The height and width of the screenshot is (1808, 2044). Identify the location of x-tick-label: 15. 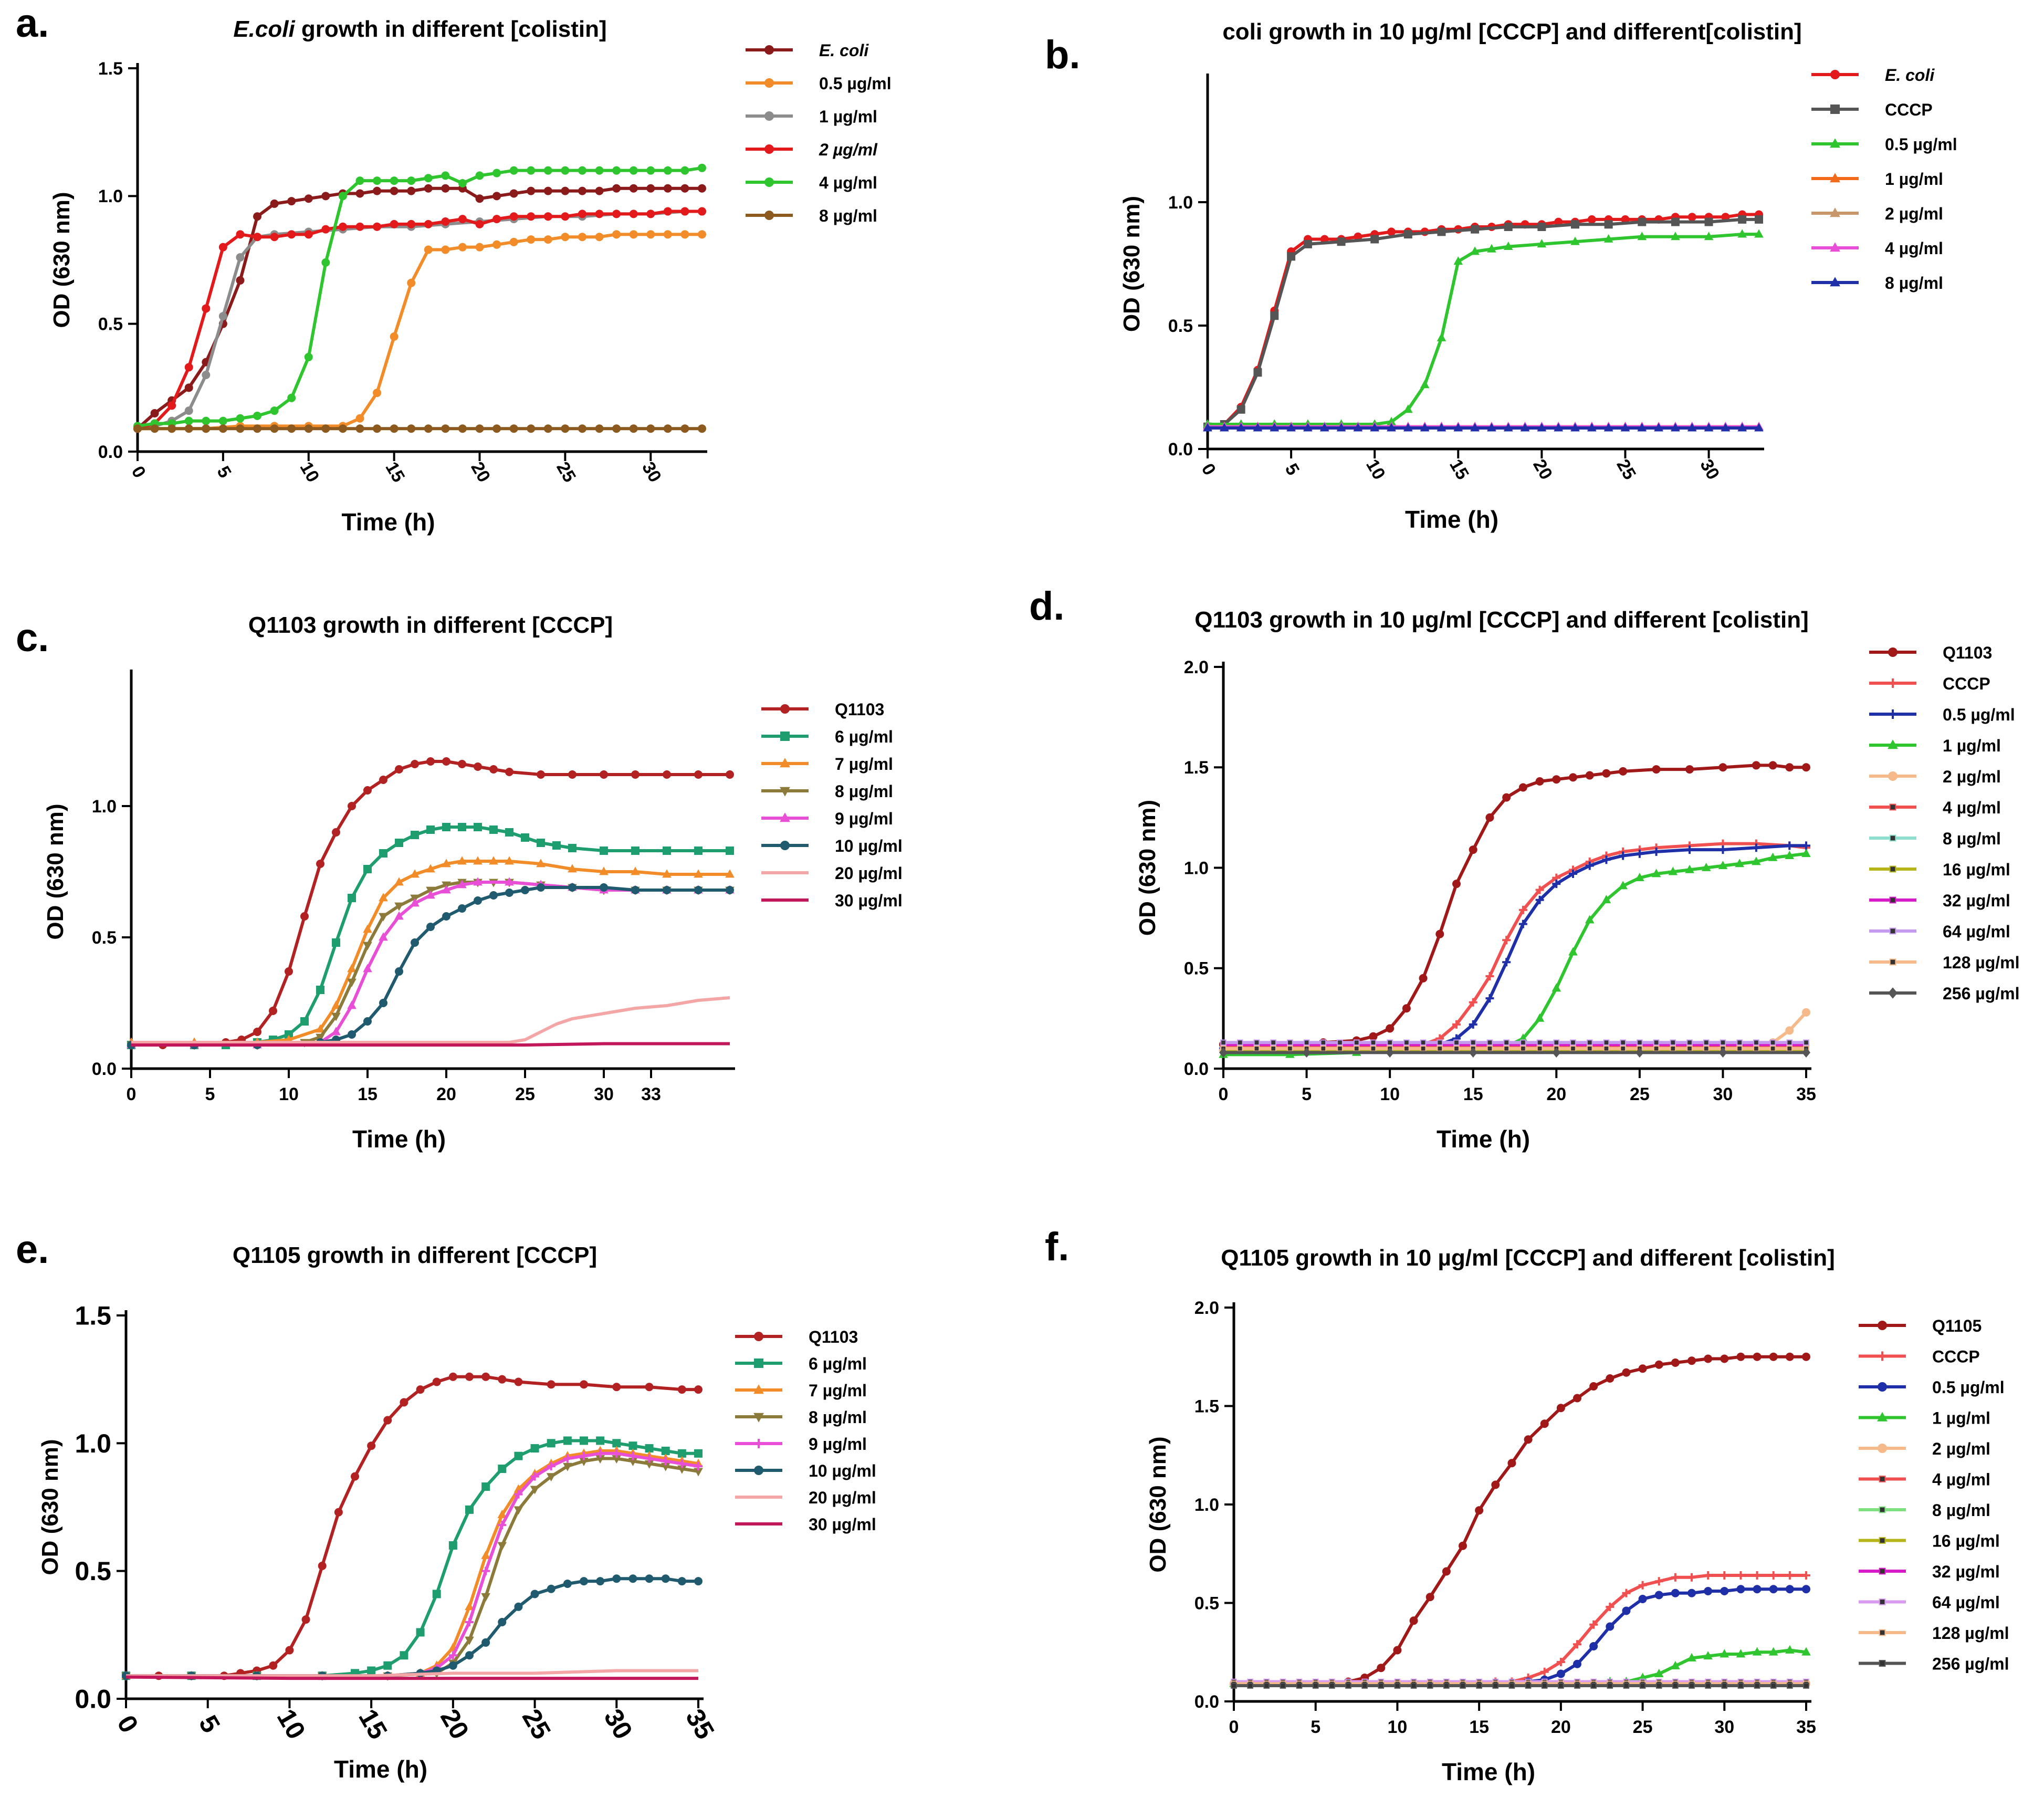
(368, 1094).